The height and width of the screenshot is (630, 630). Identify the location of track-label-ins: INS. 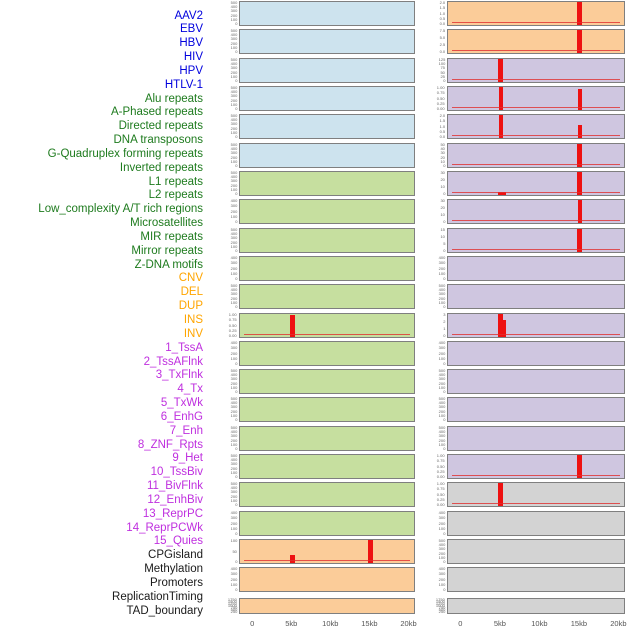
(193, 319).